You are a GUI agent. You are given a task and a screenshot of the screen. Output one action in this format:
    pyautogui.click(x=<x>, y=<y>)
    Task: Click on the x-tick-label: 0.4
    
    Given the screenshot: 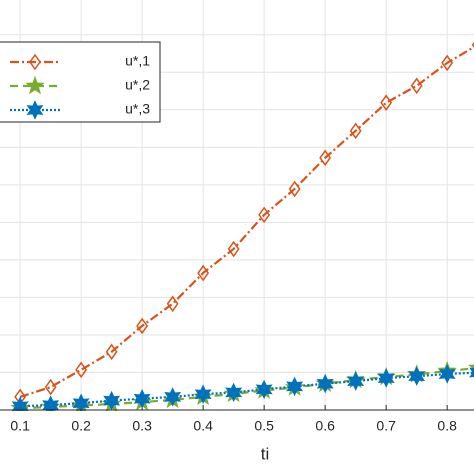 What is the action you would take?
    pyautogui.click(x=203, y=426)
    